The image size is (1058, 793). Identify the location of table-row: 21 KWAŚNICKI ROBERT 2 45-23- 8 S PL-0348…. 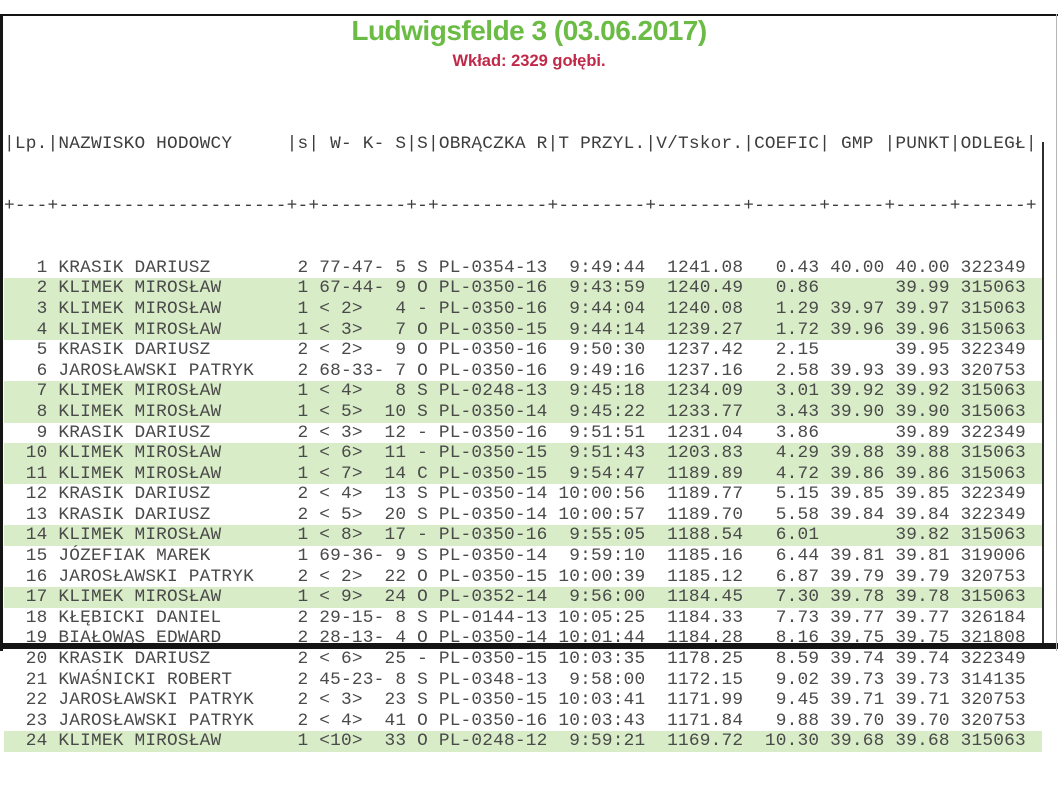
(515, 679).